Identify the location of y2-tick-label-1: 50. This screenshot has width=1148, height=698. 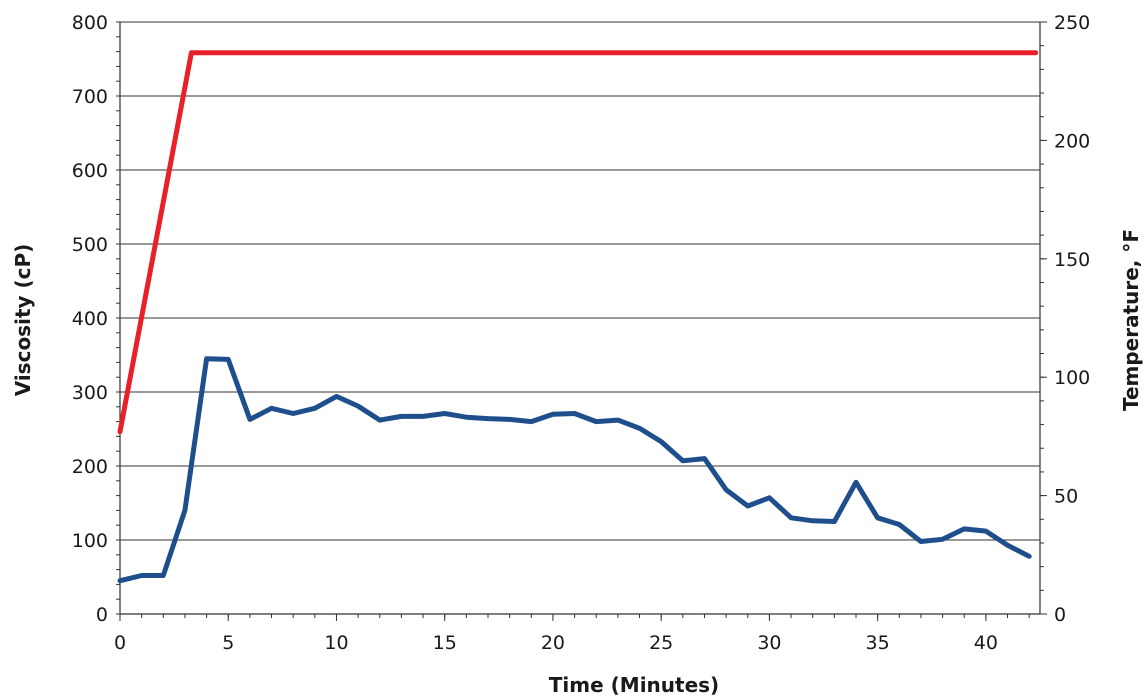
(1066, 497).